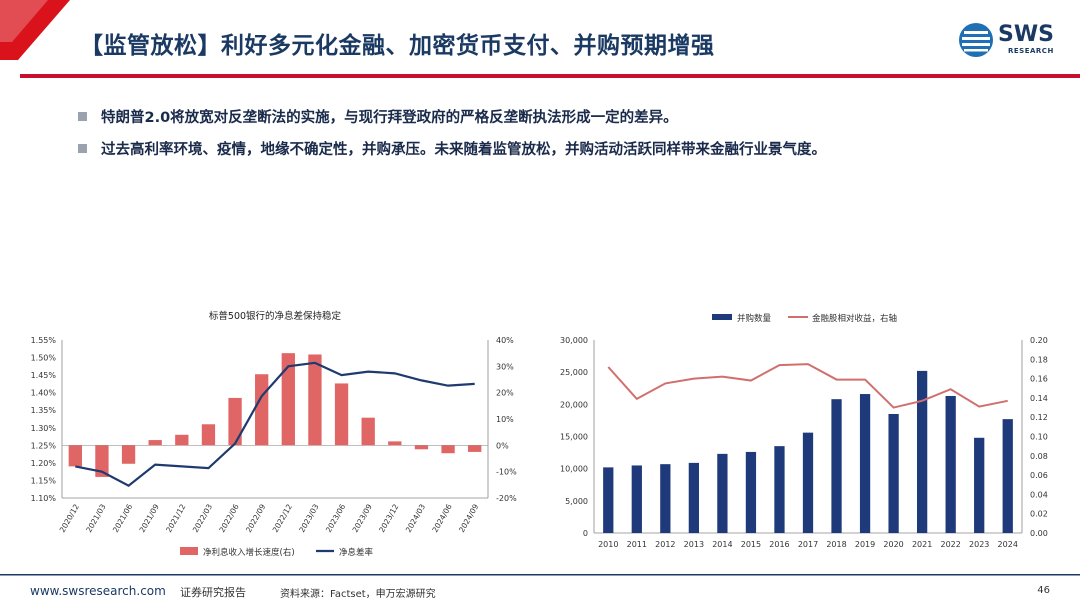 This screenshot has width=1080, height=608. I want to click on y-left-tick-label: 1.10%, so click(44, 498).